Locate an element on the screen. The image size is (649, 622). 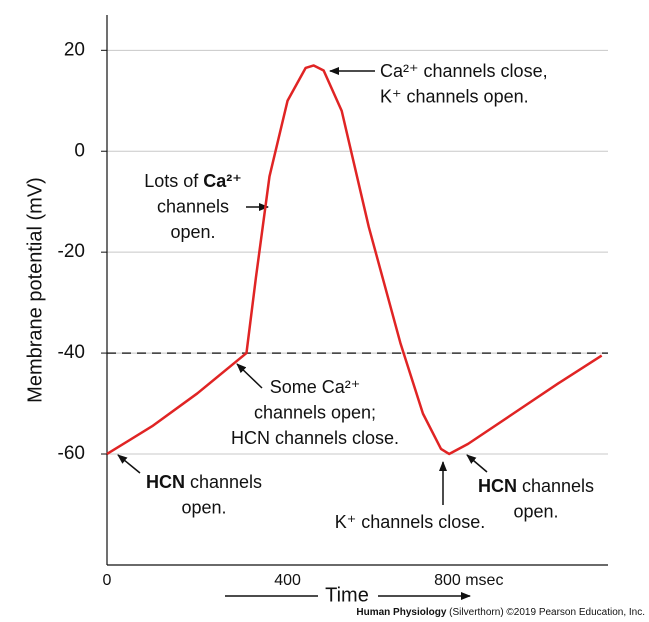
text-run: HCN channels close. is located at coordinates (315, 438).